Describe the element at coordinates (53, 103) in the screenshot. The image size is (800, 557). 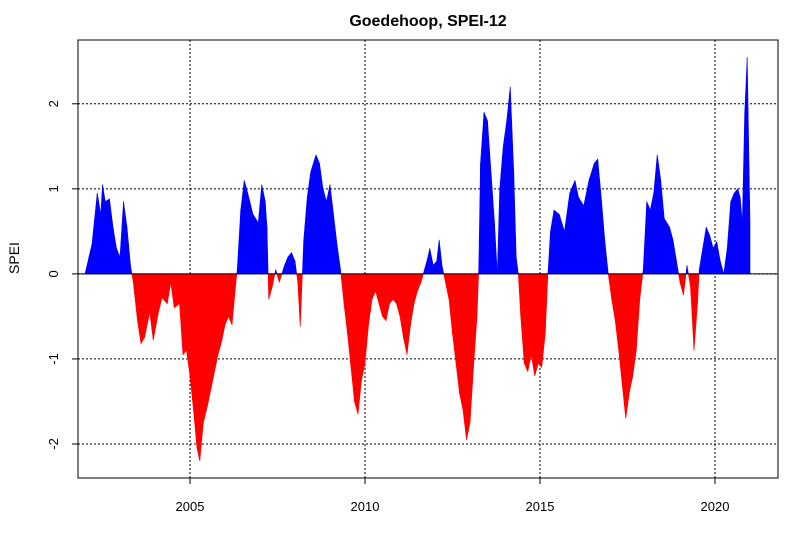
I see `y-tick-label: 2` at that location.